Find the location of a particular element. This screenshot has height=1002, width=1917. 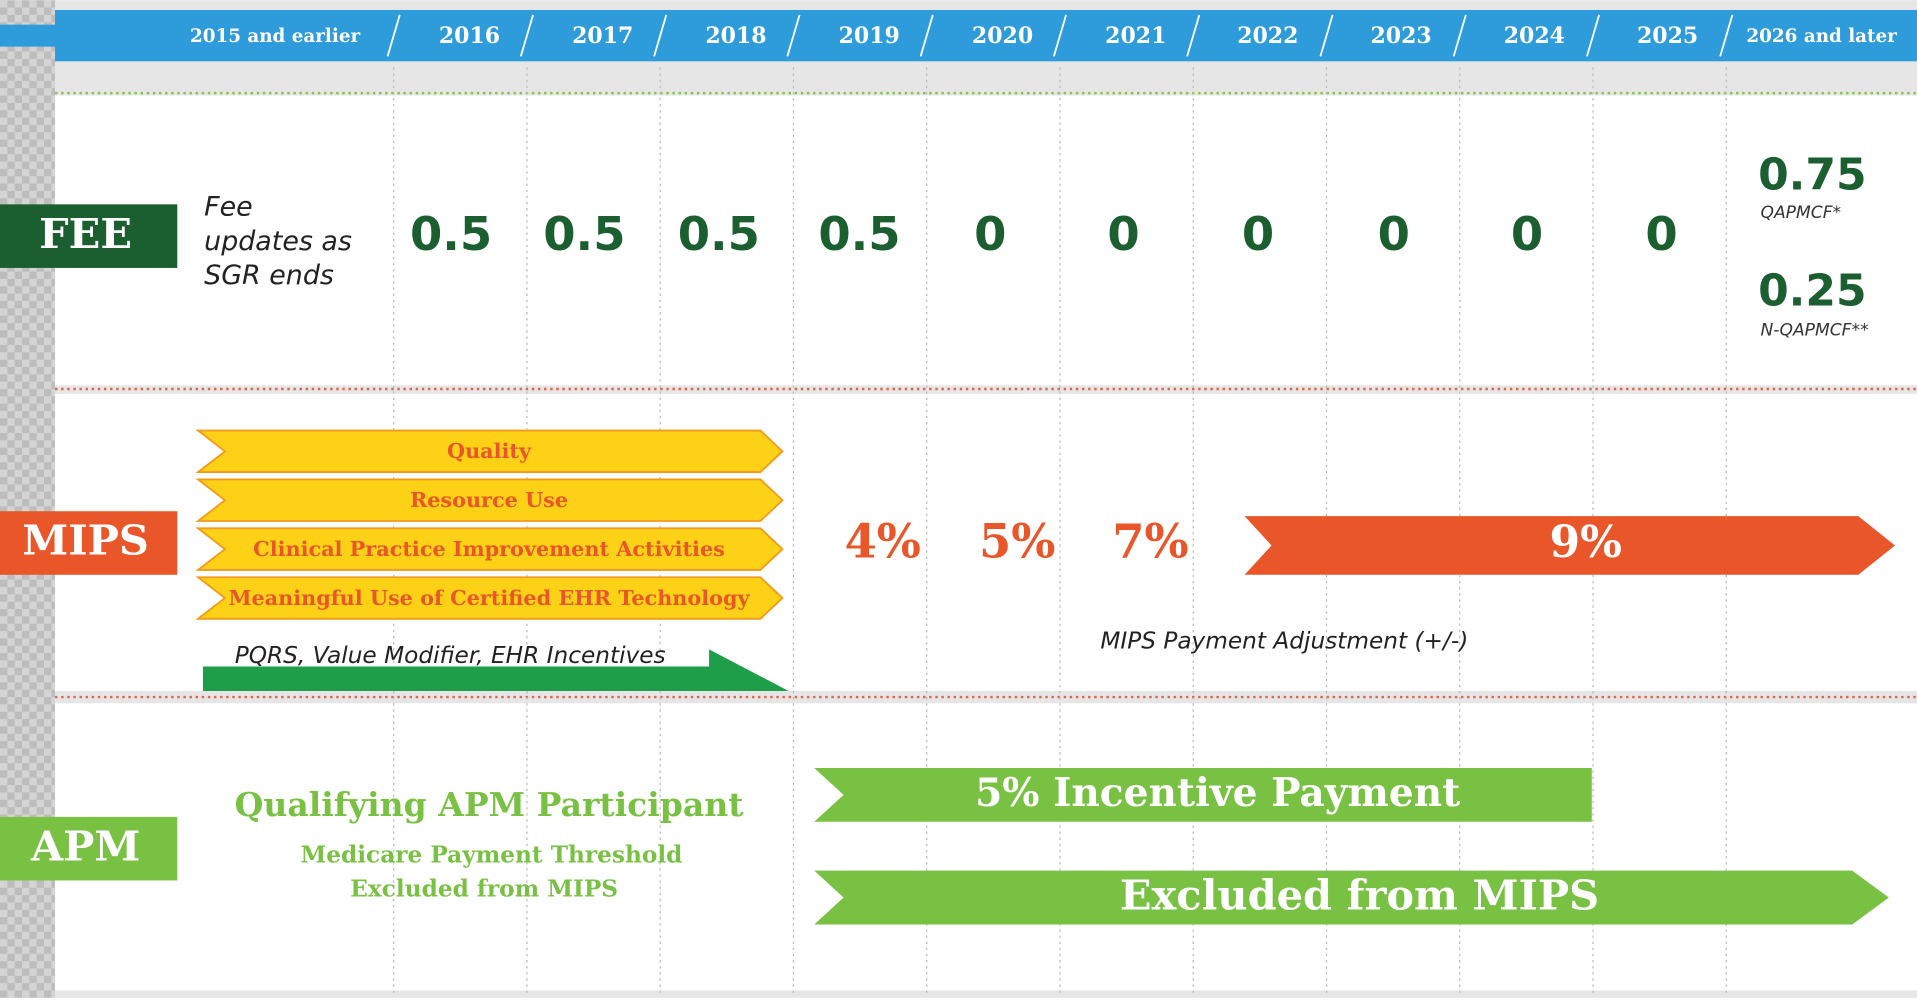

mips-label: MIPS is located at coordinates (85, 540).